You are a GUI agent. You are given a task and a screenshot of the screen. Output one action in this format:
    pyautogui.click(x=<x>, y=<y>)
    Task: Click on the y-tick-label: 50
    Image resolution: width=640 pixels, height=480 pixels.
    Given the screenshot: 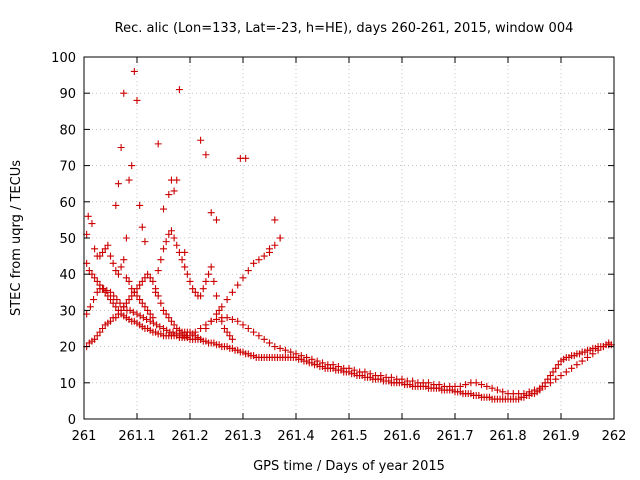 What is the action you would take?
    pyautogui.click(x=67, y=239)
    